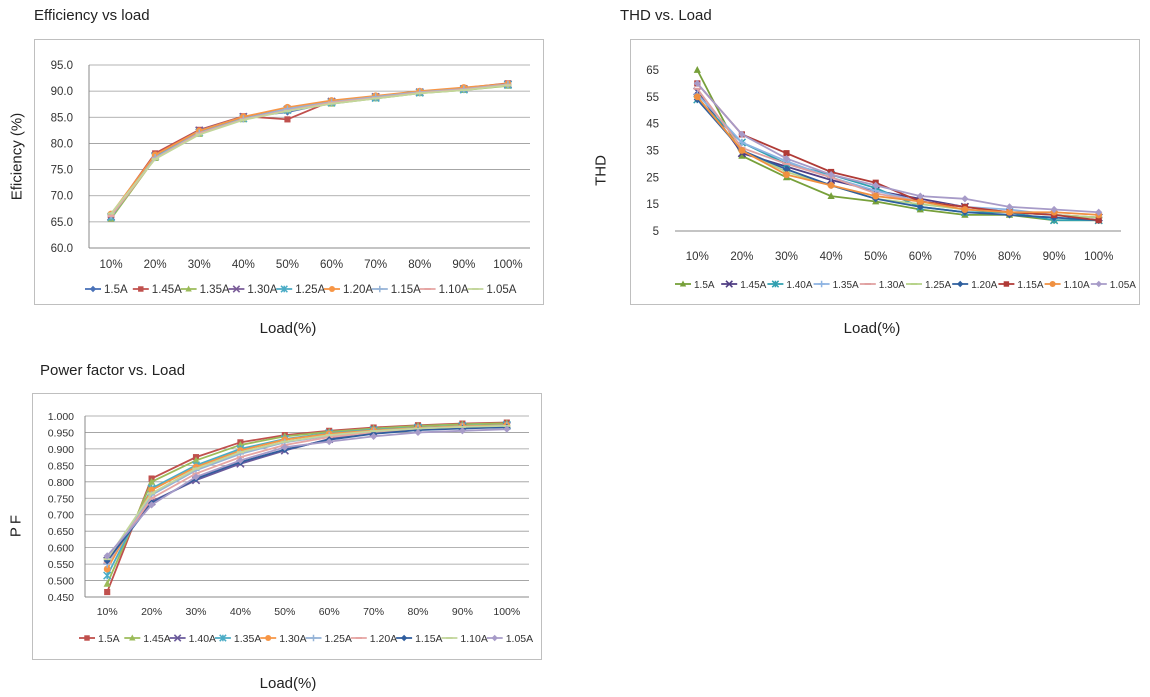  Describe the element at coordinates (652, 125) in the screenshot. I see `y-tick-label: 45` at that location.